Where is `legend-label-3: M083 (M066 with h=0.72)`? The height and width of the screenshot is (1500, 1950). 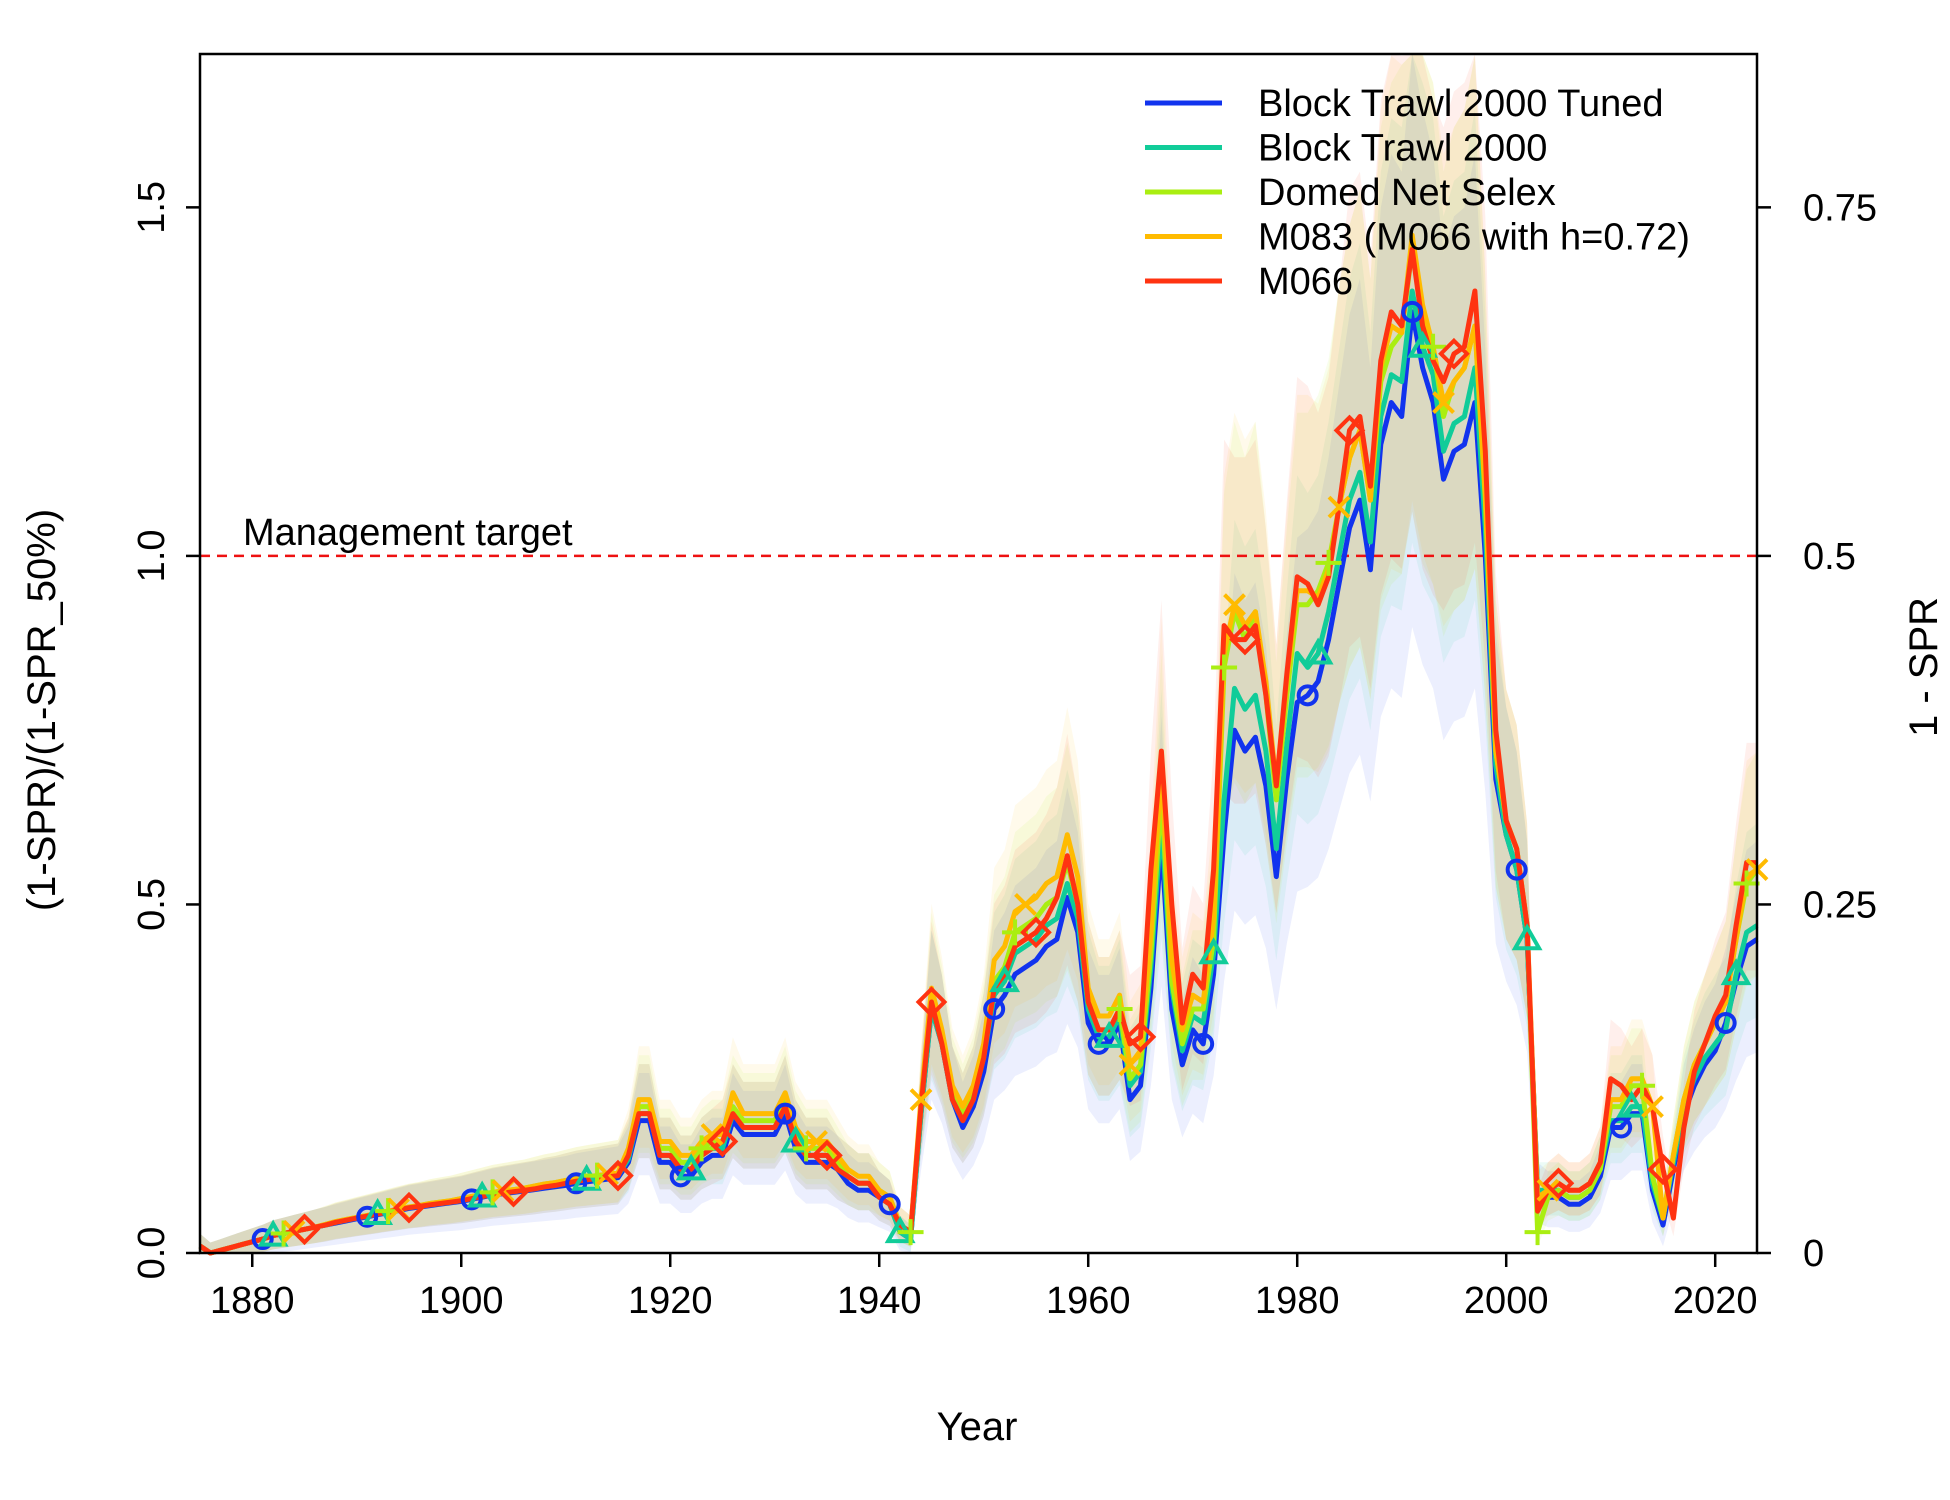 legend-label-3: M083 (M066 with h=0.72) is located at coordinates (1474, 238).